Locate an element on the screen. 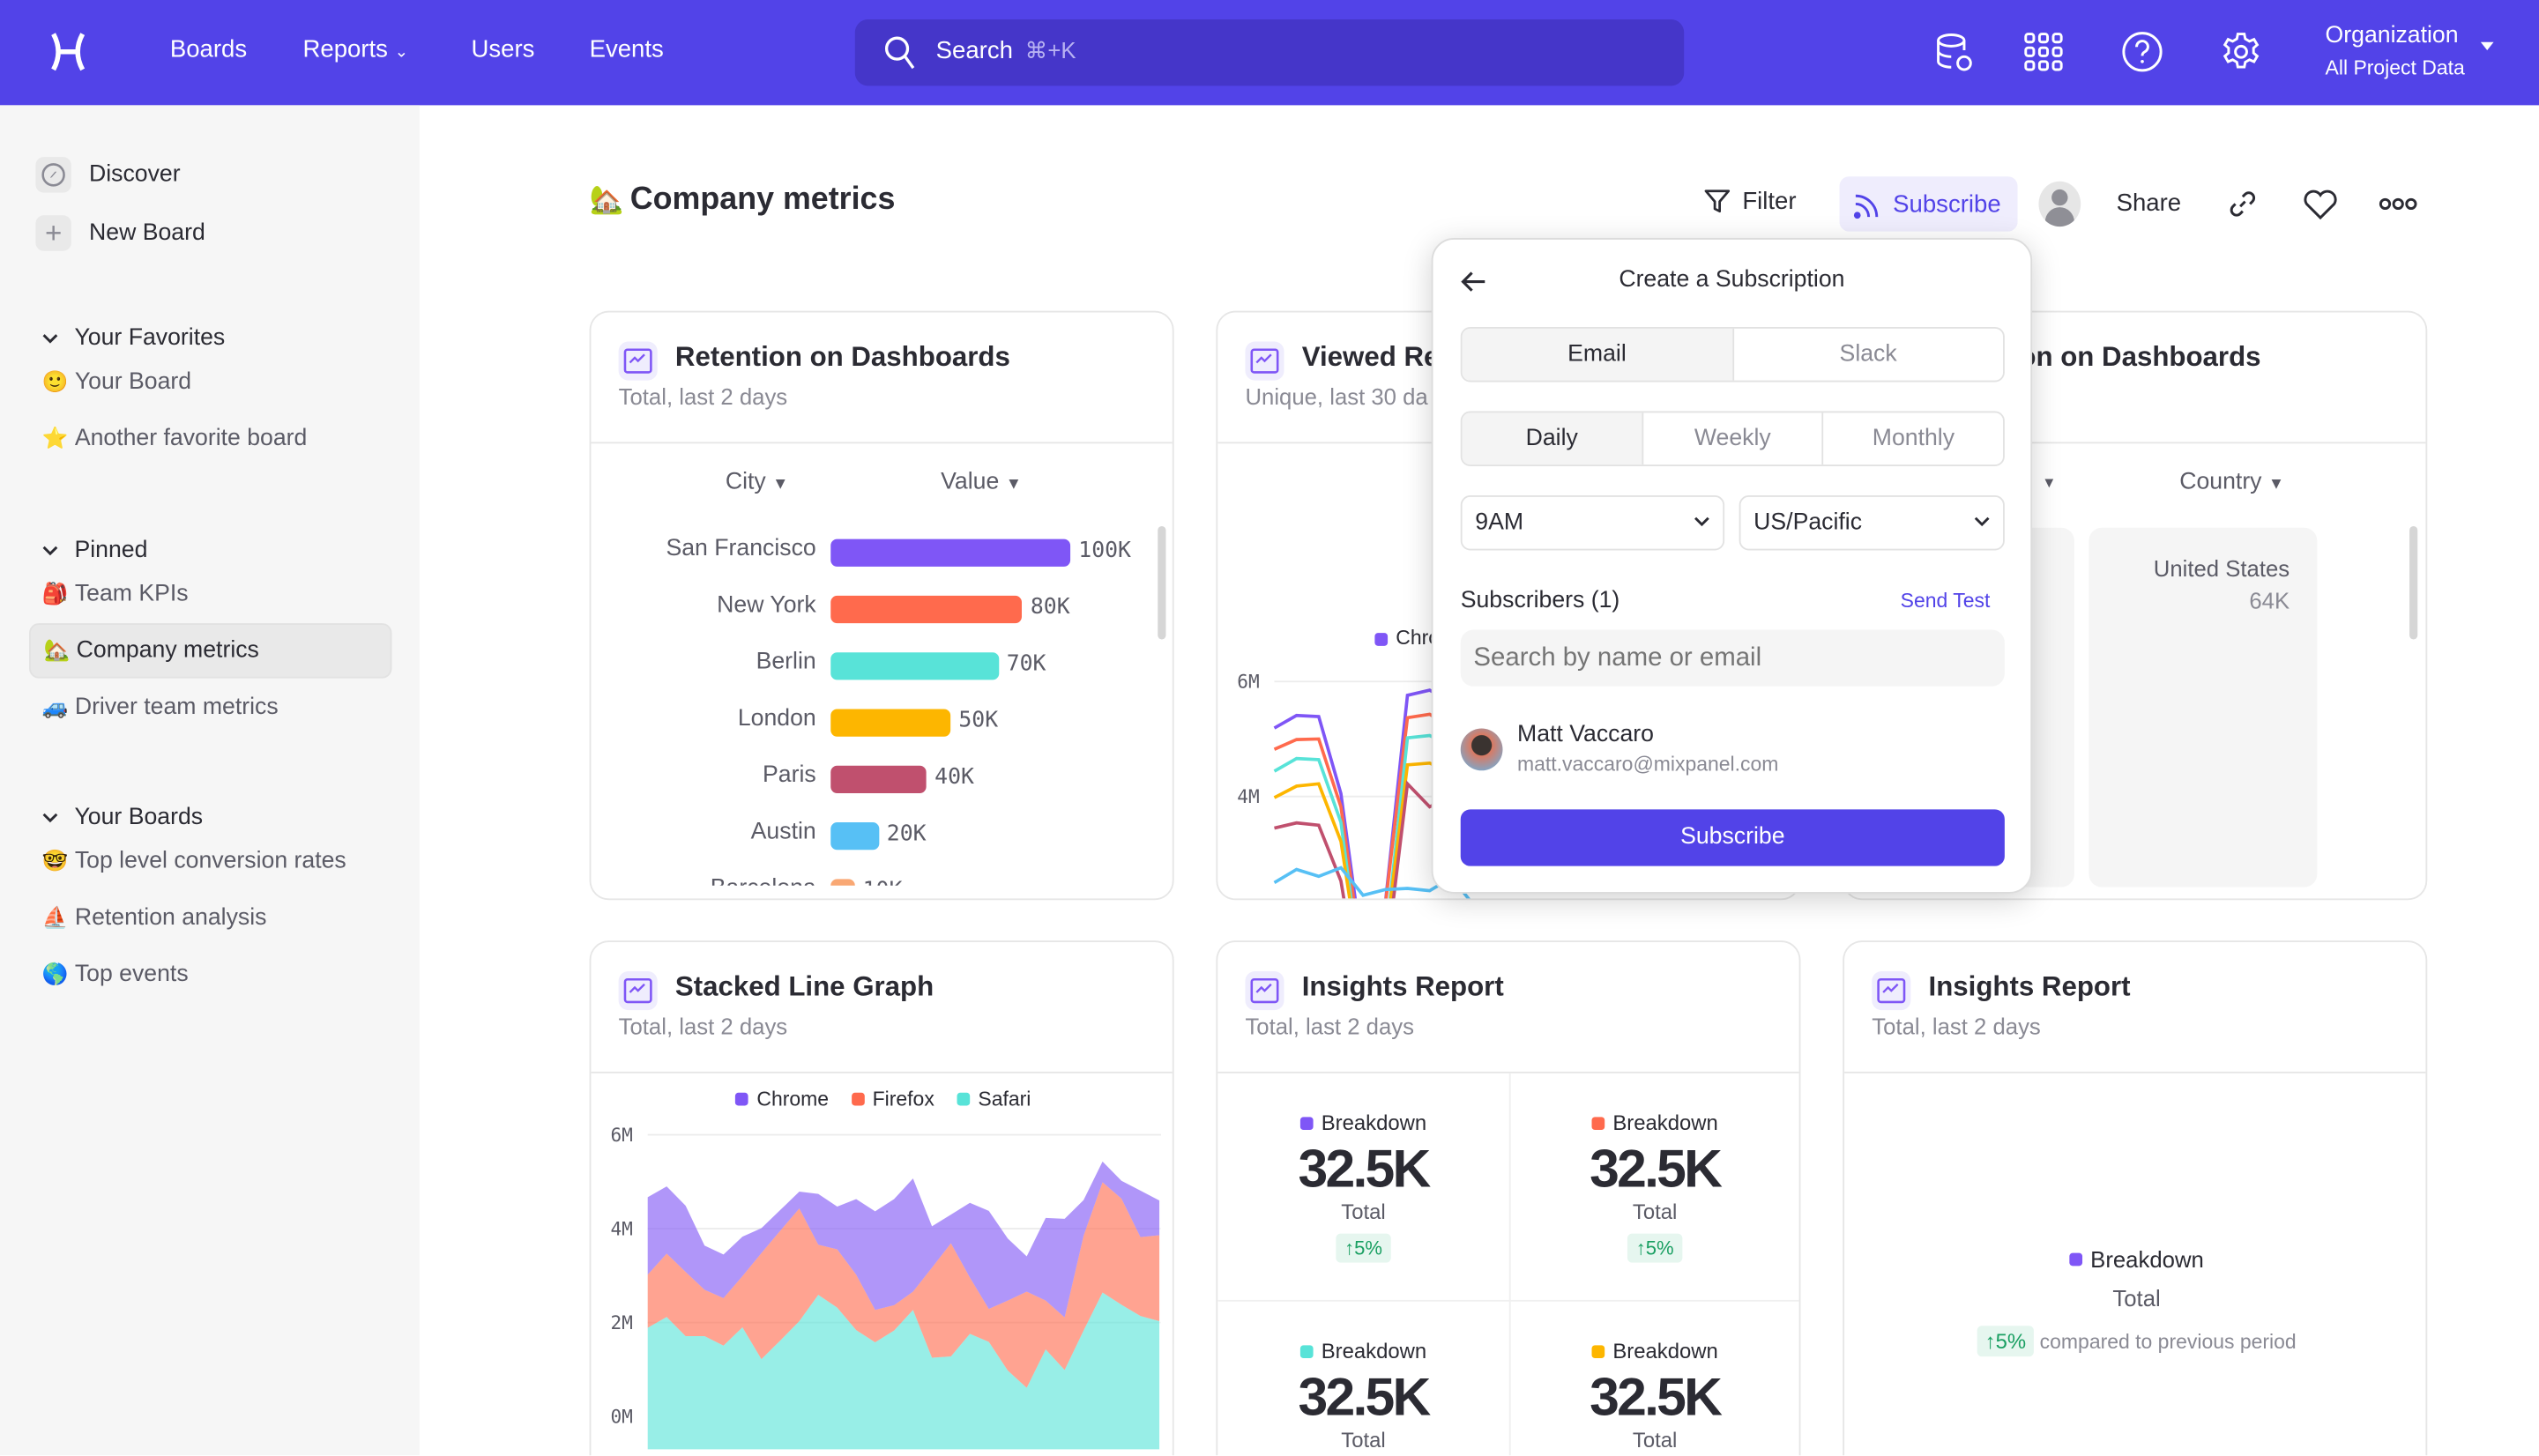 The image size is (2539, 1456). value-column-header: Value ▼ is located at coordinates (982, 482).